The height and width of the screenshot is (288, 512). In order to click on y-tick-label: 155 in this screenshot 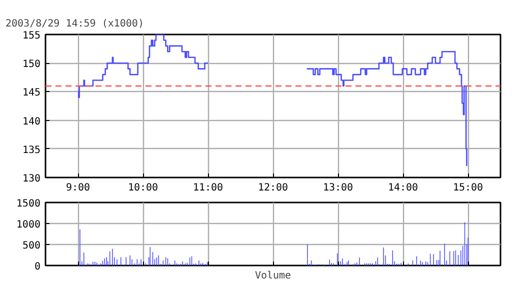, I will do `click(31, 36)`.